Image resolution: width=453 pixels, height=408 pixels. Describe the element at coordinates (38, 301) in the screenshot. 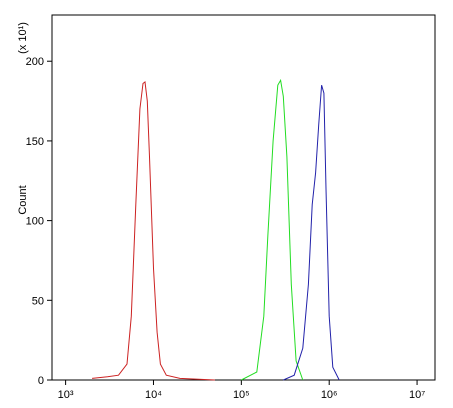

I see `y-tick-label: 50` at that location.